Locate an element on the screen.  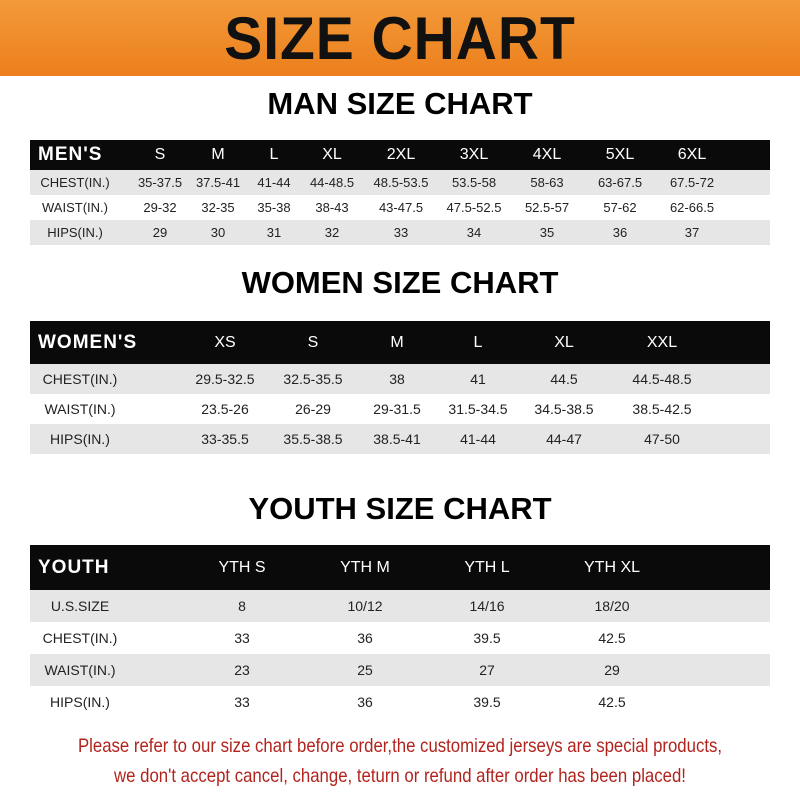
measurement-cell: 23 is located at coordinates (242, 670).